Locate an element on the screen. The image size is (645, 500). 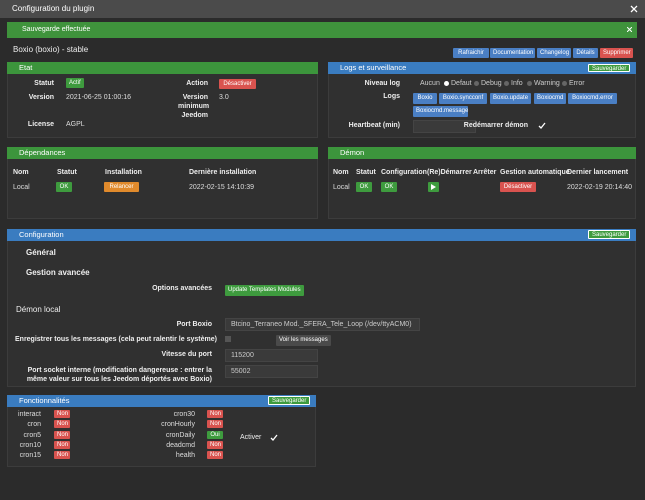
close-icon is located at coordinates (634, 9).